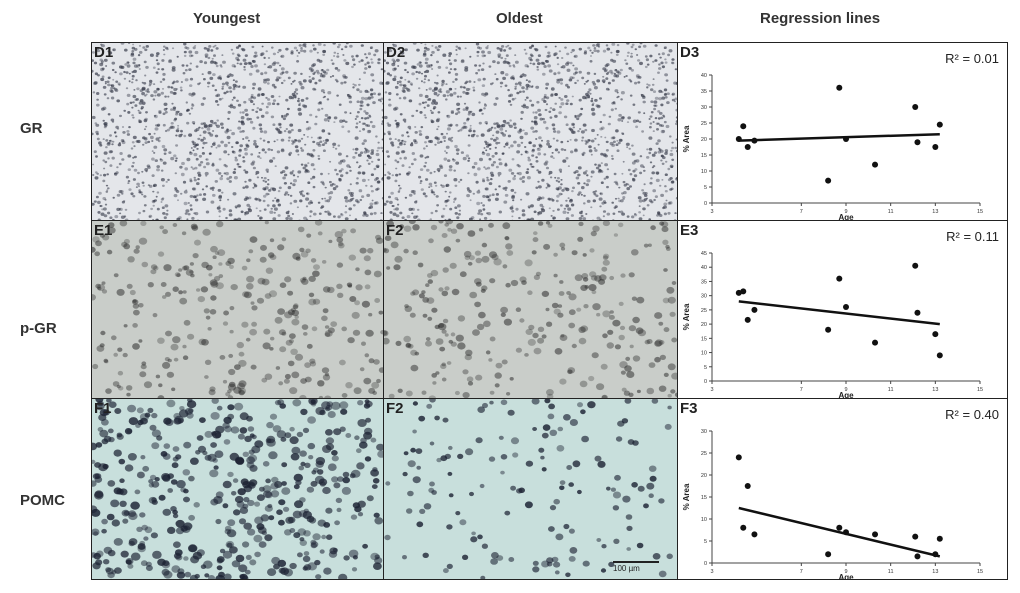  I want to click on r-squared-e3: R² = 0.11, so click(972, 236).